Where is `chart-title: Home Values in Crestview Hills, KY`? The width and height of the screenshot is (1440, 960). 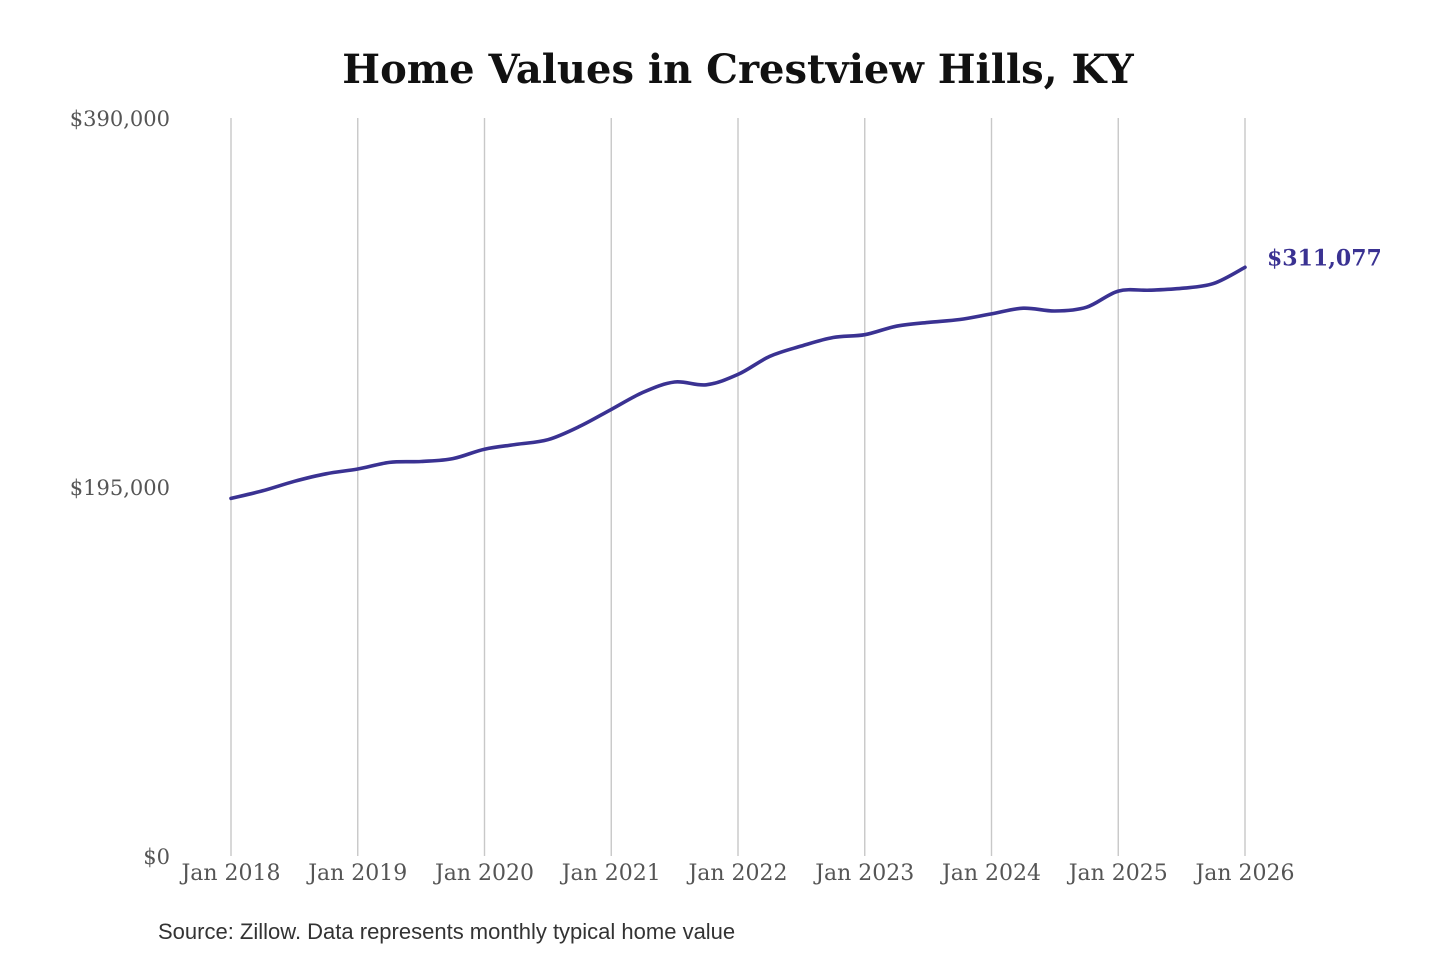
chart-title: Home Values in Crestview Hills, KY is located at coordinates (738, 69).